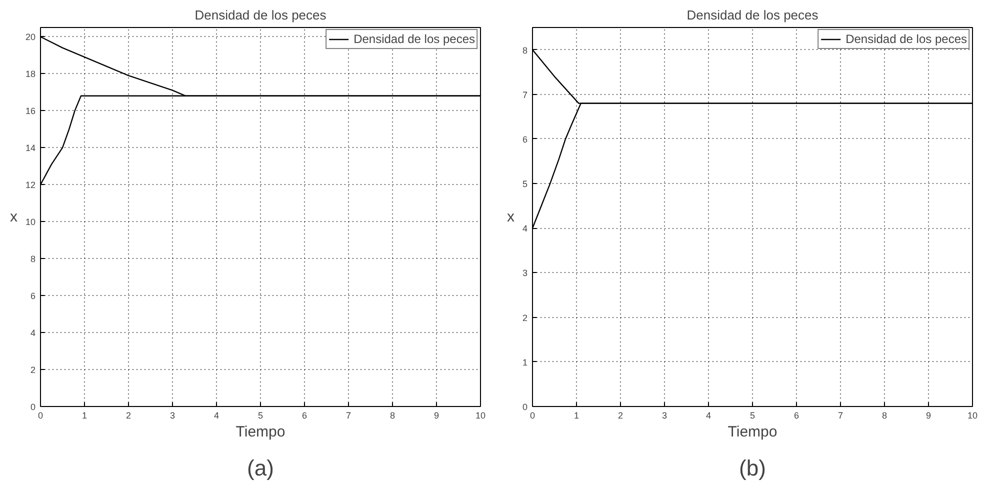 This screenshot has width=994, height=498. What do you see at coordinates (30, 111) in the screenshot?
I see `y-tick-label: 16` at bounding box center [30, 111].